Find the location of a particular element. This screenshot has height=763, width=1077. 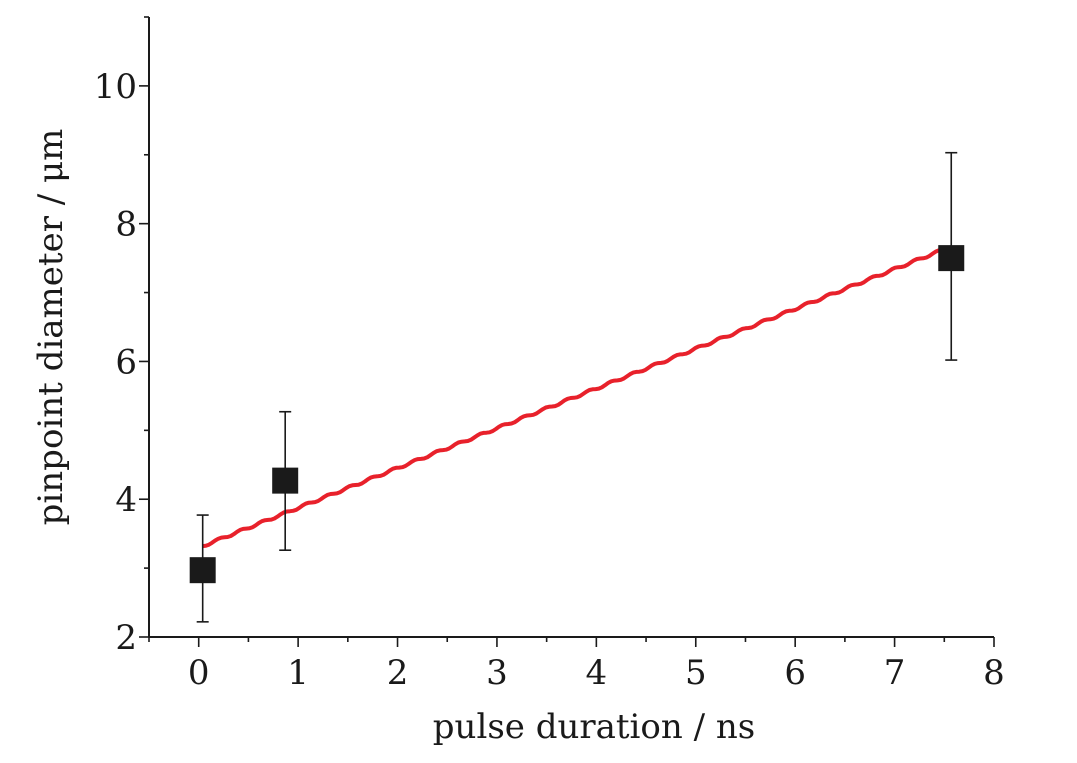

y-tick-label-6: 6 is located at coordinates (126, 362).